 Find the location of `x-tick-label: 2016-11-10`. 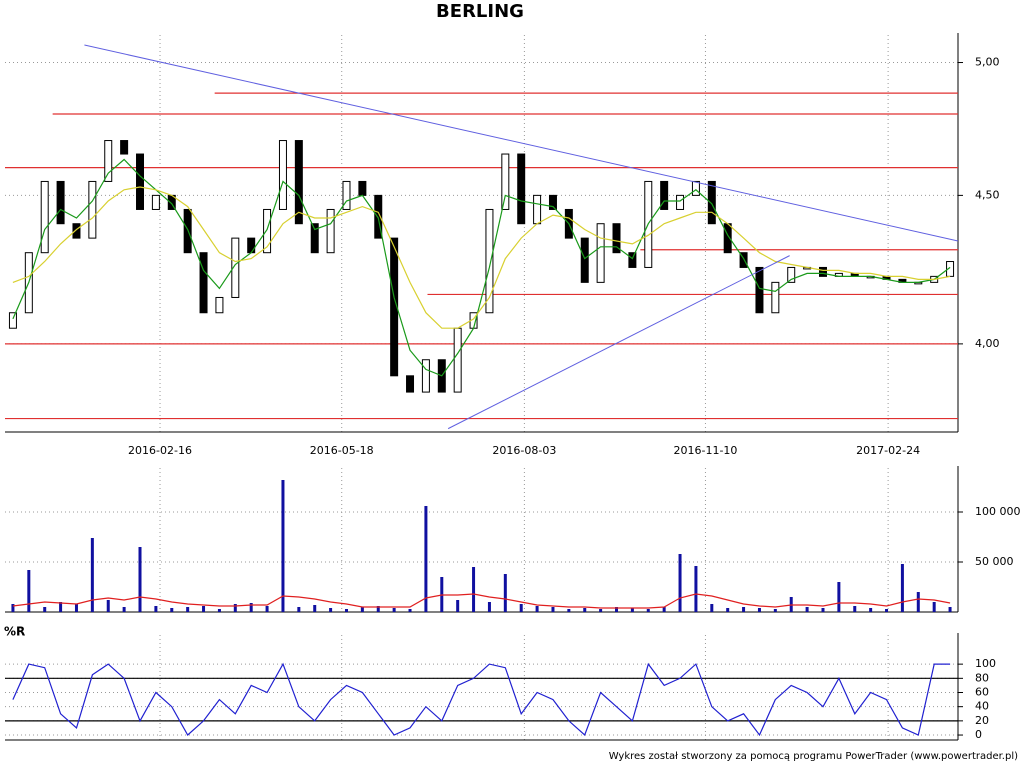

x-tick-label: 2016-11-10 is located at coordinates (705, 450).